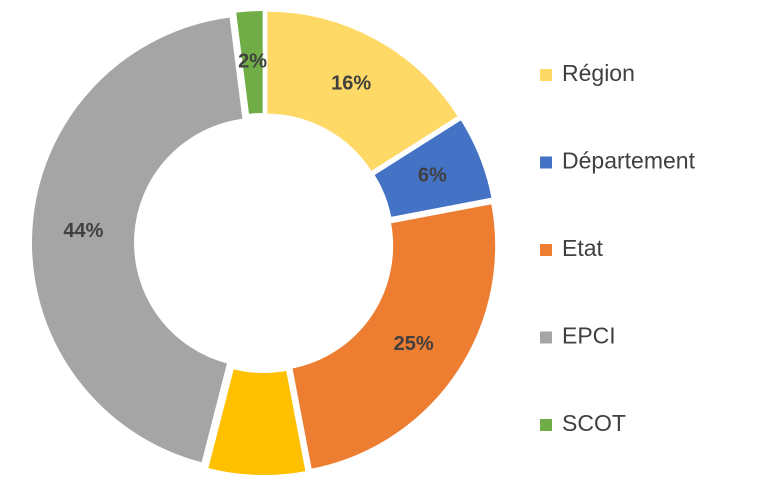 The height and width of the screenshot is (483, 767). What do you see at coordinates (351, 84) in the screenshot?
I see `data-label: 16%` at bounding box center [351, 84].